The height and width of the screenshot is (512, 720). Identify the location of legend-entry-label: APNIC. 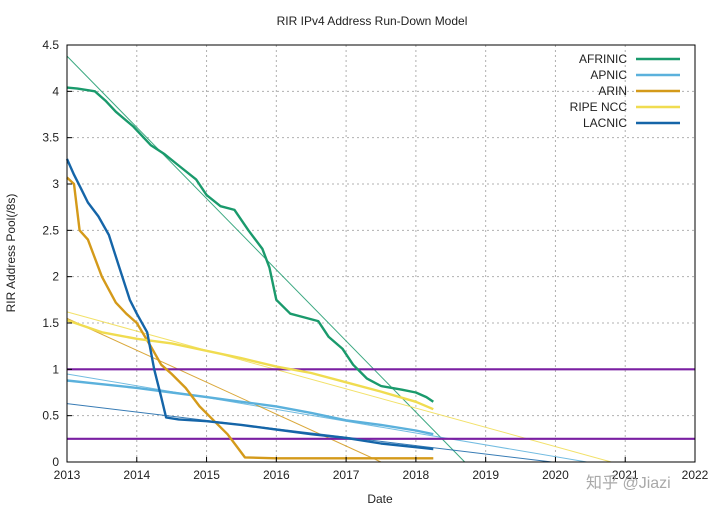
(608, 75).